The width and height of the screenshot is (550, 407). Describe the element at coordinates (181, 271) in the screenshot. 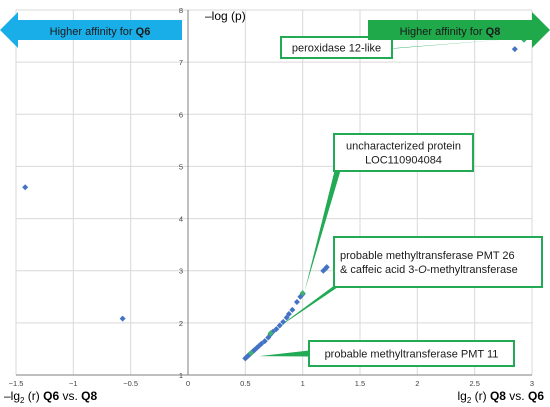

I see `y-tick-label: 3` at that location.